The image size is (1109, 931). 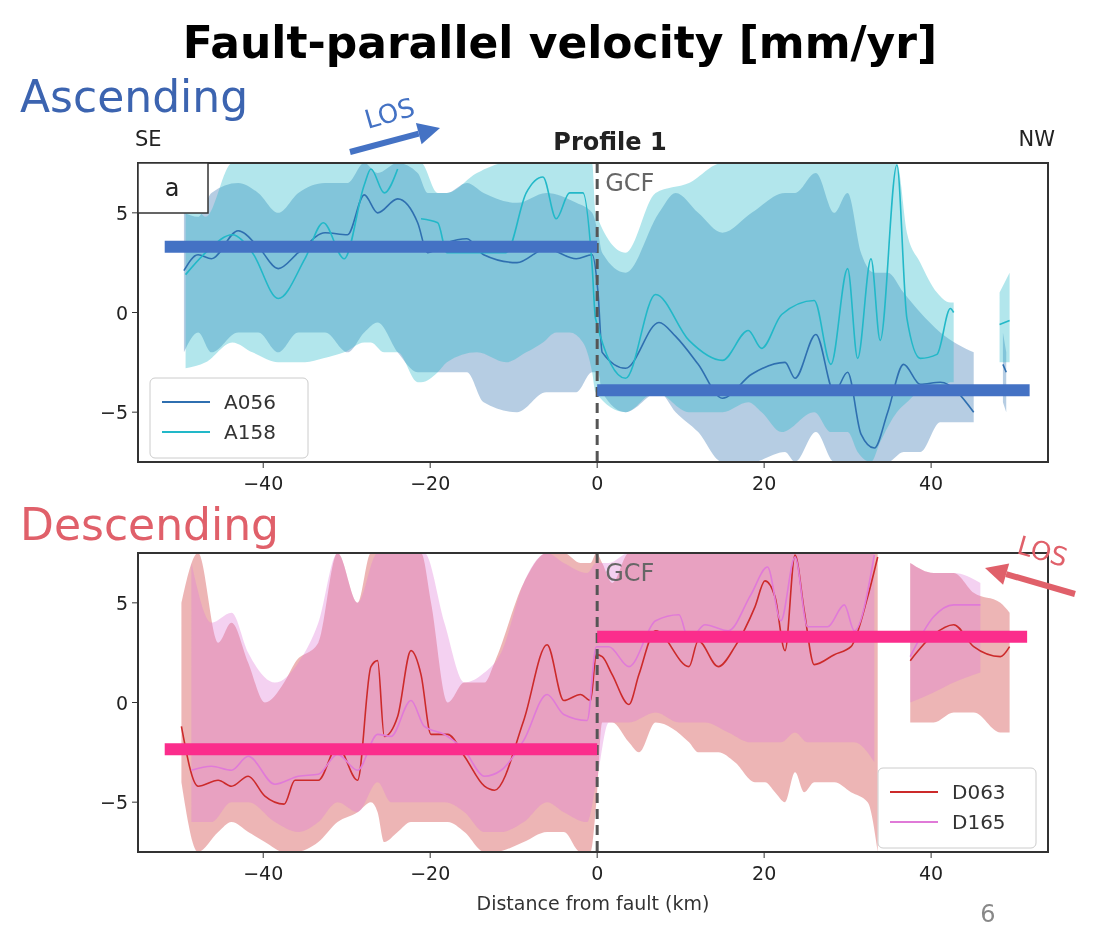 I want to click on legend-label: A158, so click(x=250, y=432).